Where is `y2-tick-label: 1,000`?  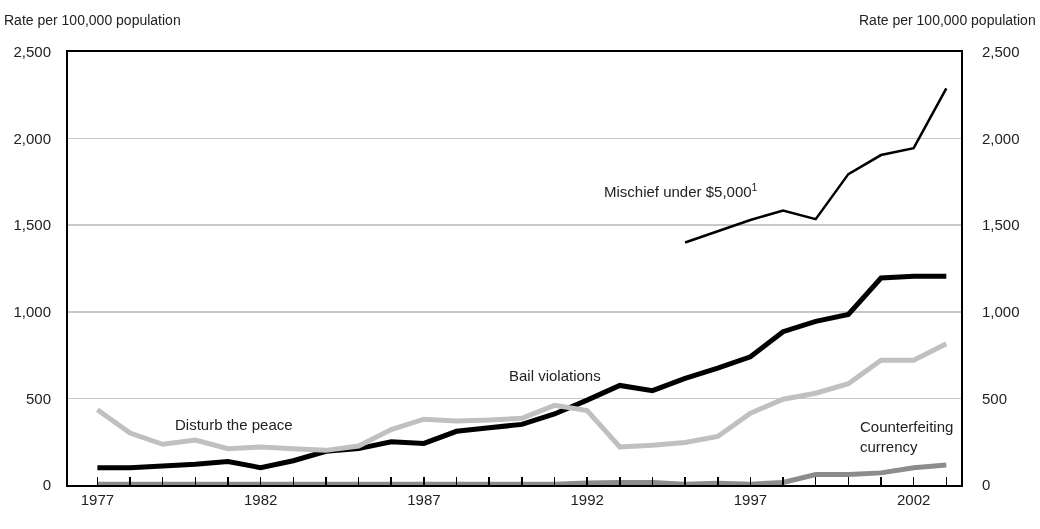 y2-tick-label: 1,000 is located at coordinates (1001, 312).